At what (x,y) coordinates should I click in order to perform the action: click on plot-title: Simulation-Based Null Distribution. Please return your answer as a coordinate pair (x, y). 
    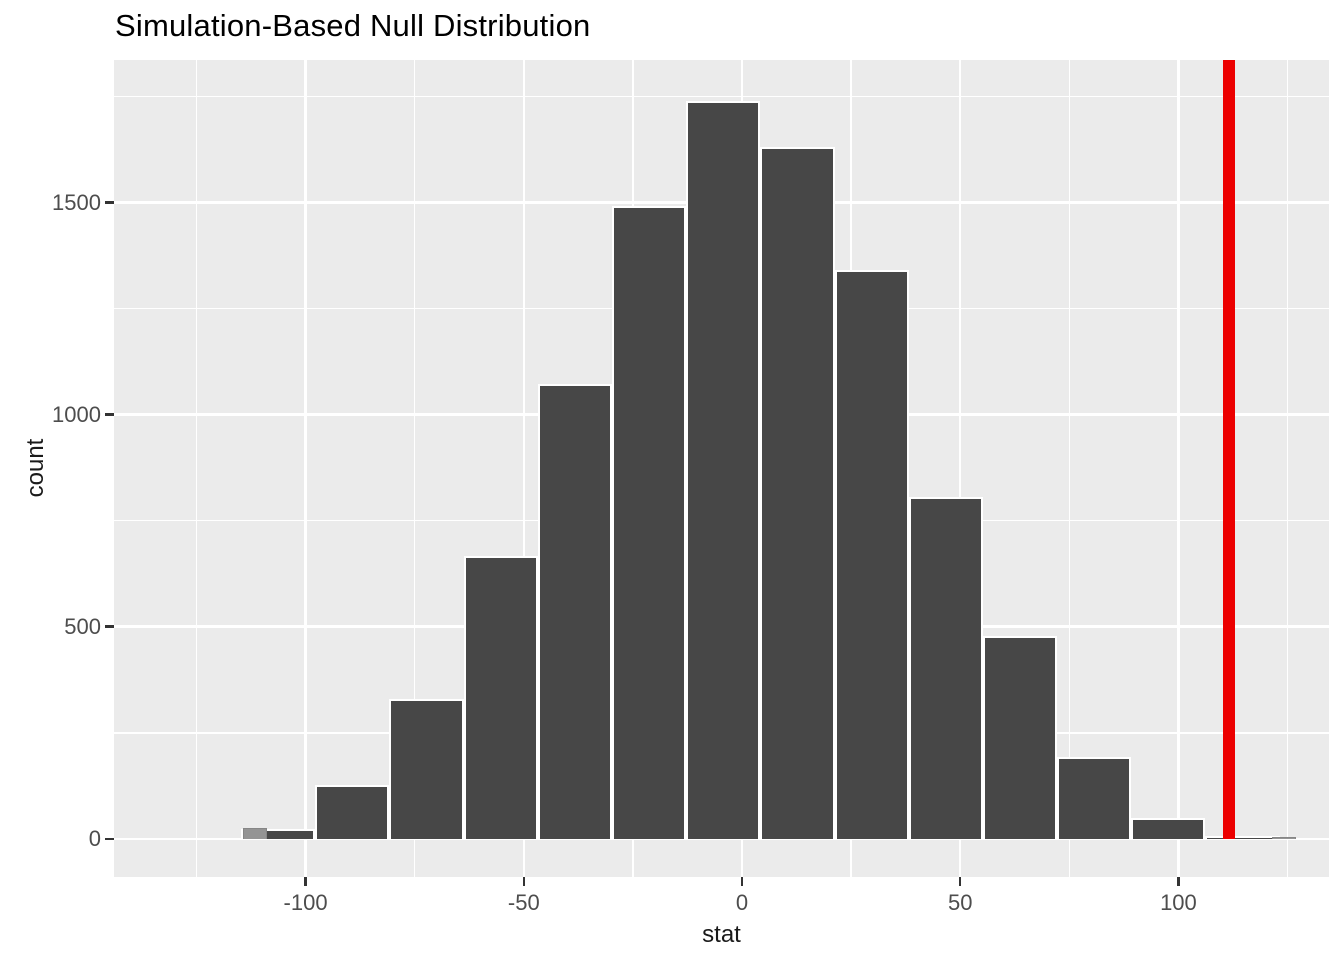
    Looking at the image, I should click on (353, 25).